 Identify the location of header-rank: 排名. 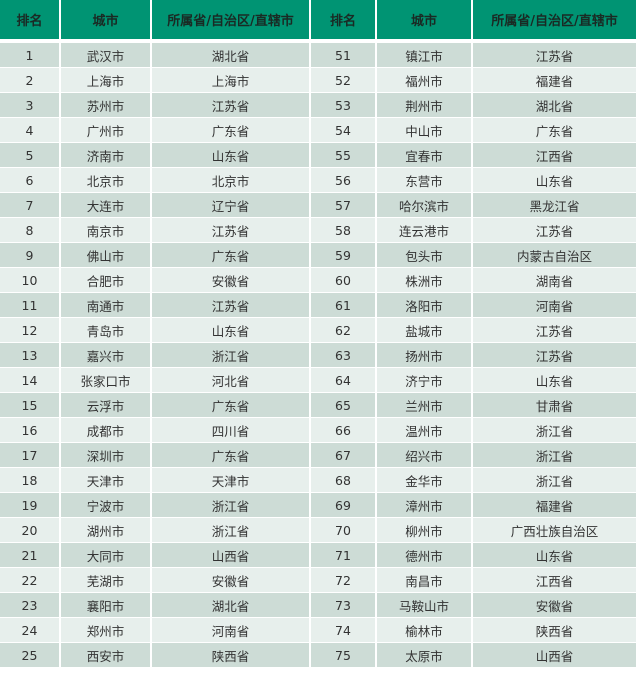
(343, 19).